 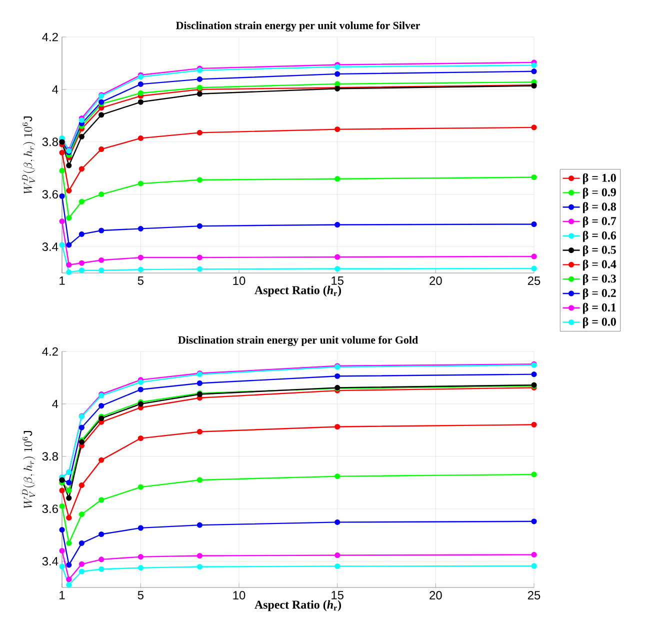 I want to click on legend-label: β = 1.0, so click(x=599, y=178).